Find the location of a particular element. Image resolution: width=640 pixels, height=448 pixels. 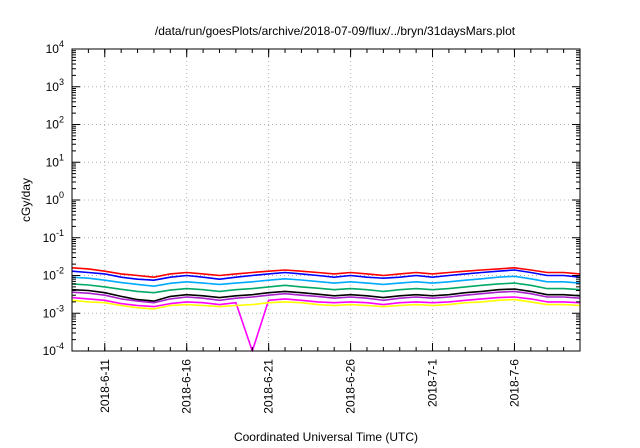

y-tick-exponent: -1 is located at coordinates (60, 233).